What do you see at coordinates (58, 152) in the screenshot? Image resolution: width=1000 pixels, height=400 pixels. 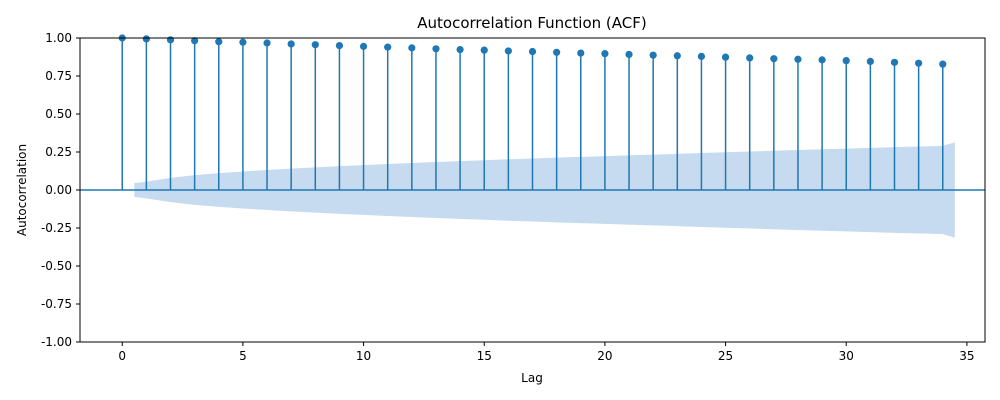 I see `y-tick-label-5: 0.25` at bounding box center [58, 152].